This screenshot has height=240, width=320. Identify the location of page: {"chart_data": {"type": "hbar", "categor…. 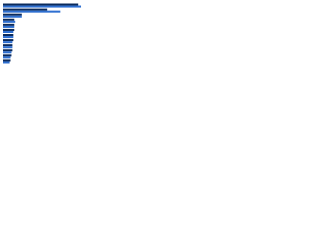
(50, 35).